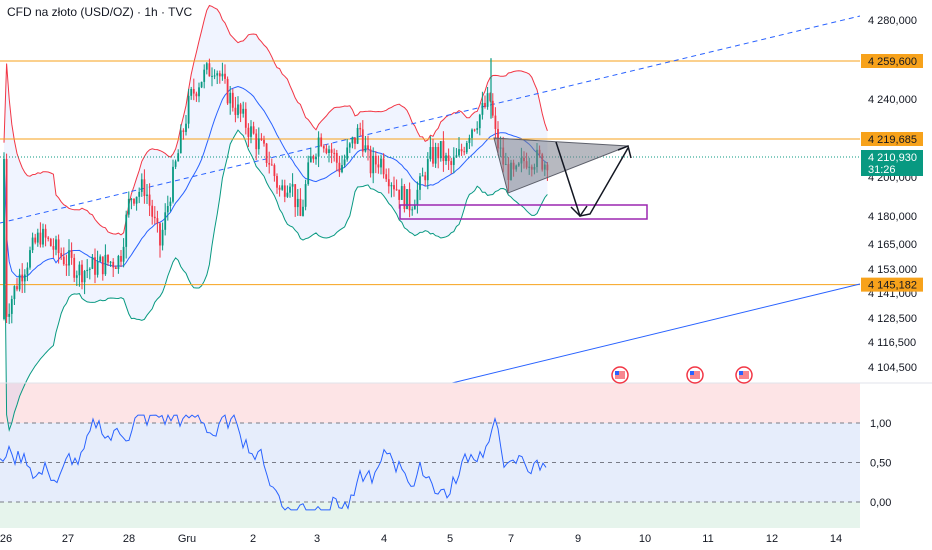 The height and width of the screenshot is (550, 932). I want to click on time-tick-label: 9, so click(578, 539).